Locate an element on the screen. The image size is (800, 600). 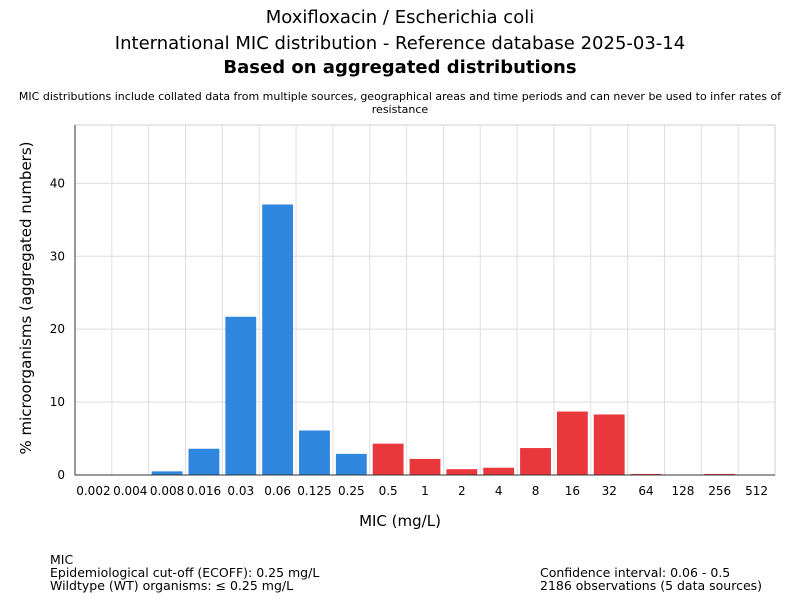
x-tick-label: 0.5 is located at coordinates (388, 491).